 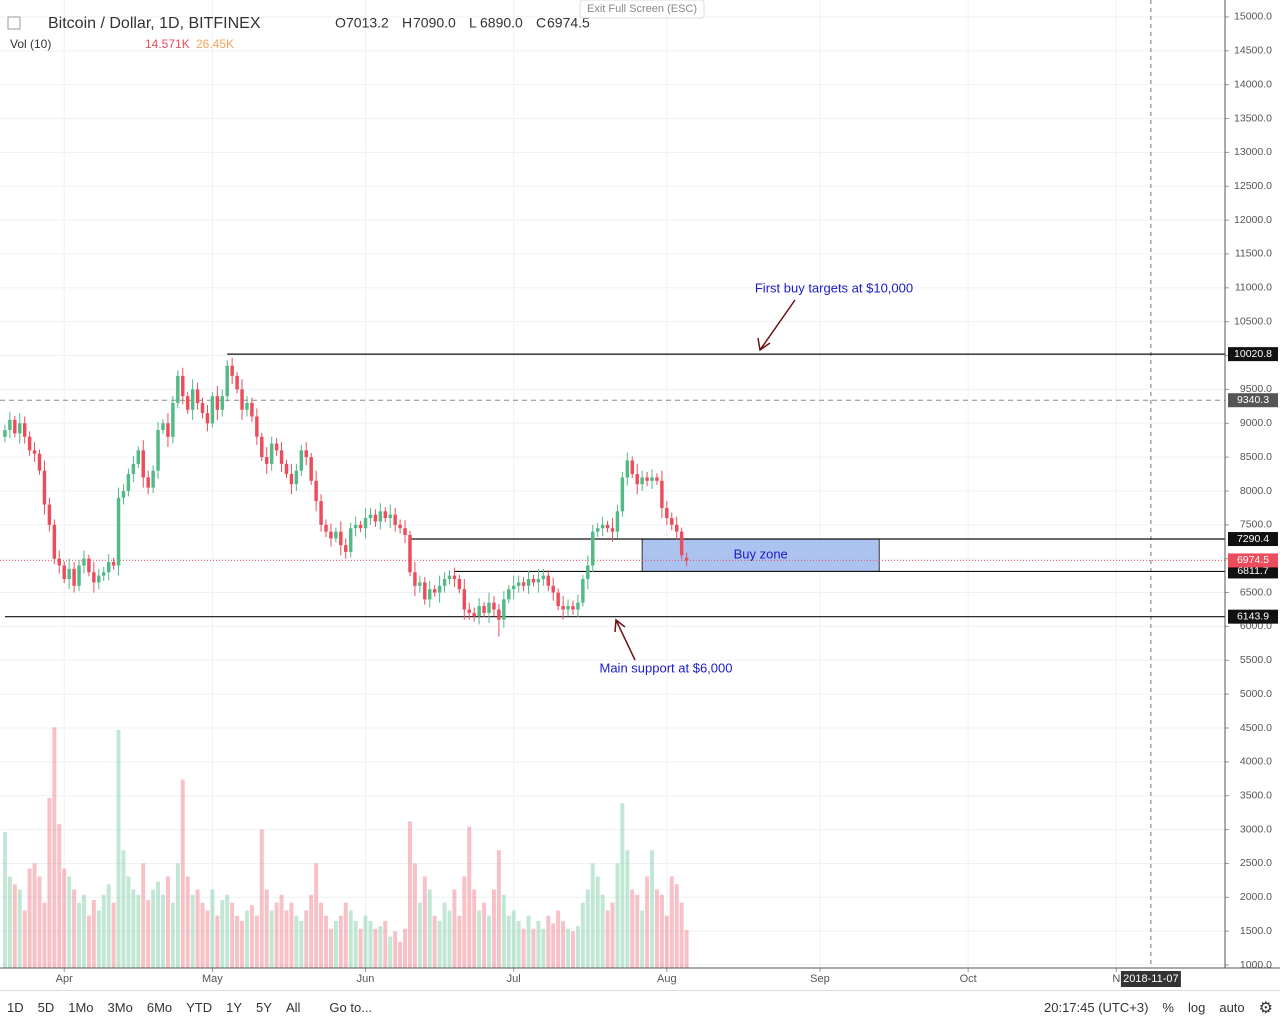 I want to click on settings: ⚙, so click(x=1265, y=1008).